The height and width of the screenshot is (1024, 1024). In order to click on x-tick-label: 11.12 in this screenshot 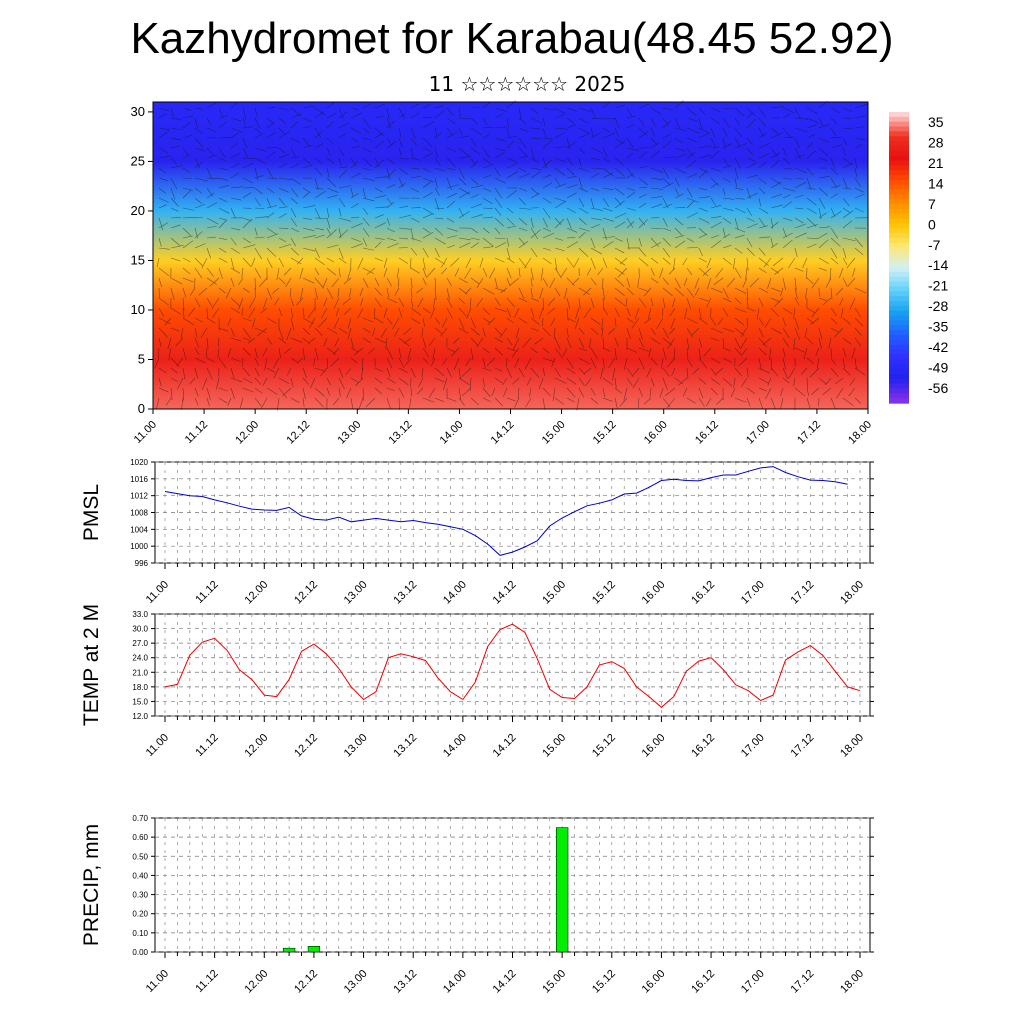, I will do `click(206, 592)`.